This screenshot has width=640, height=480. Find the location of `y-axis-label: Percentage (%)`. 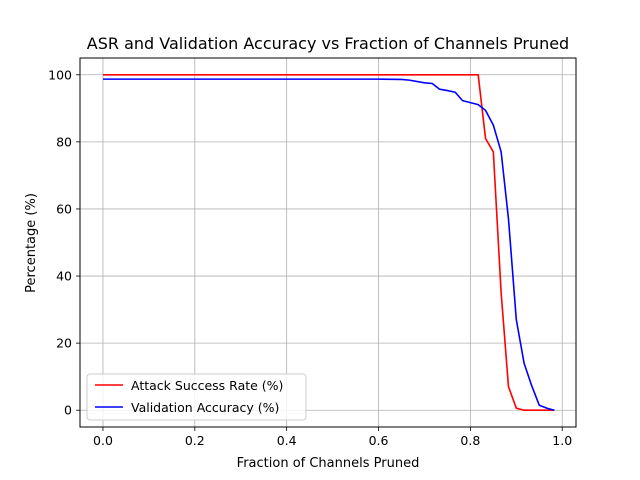

y-axis-label: Percentage (%) is located at coordinates (31, 243).